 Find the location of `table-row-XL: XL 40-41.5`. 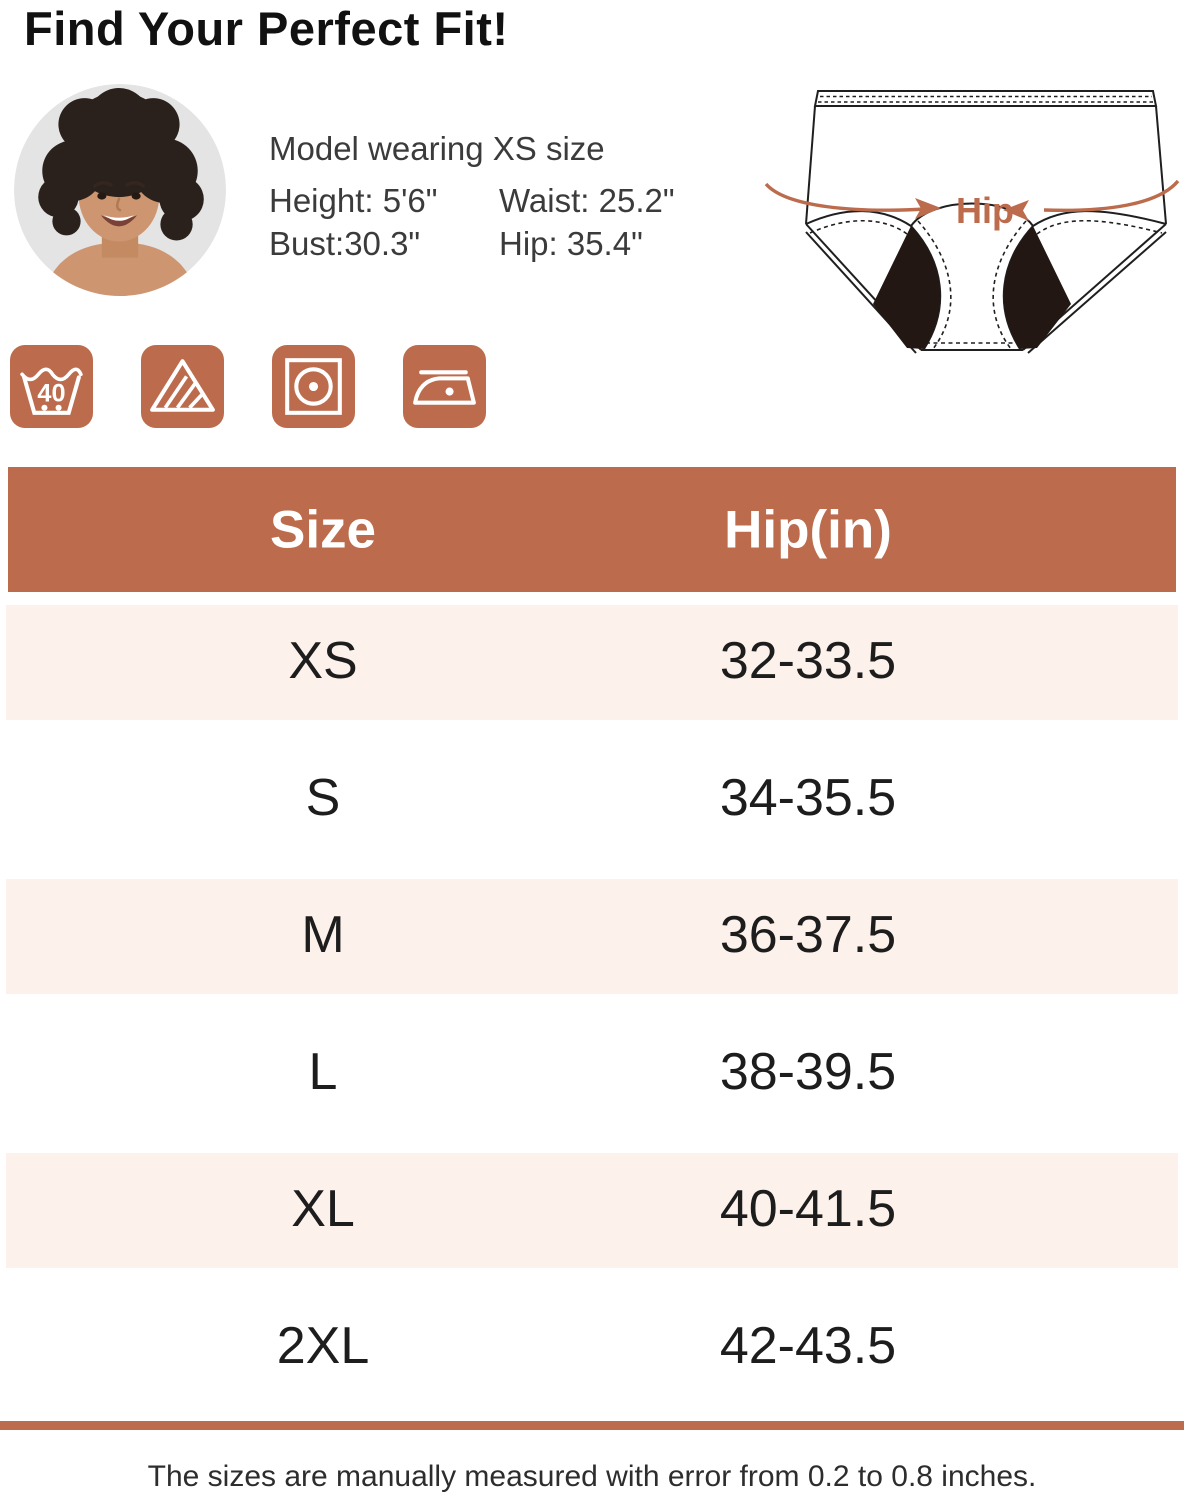

table-row-XL: XL 40-41.5 is located at coordinates (592, 1208).